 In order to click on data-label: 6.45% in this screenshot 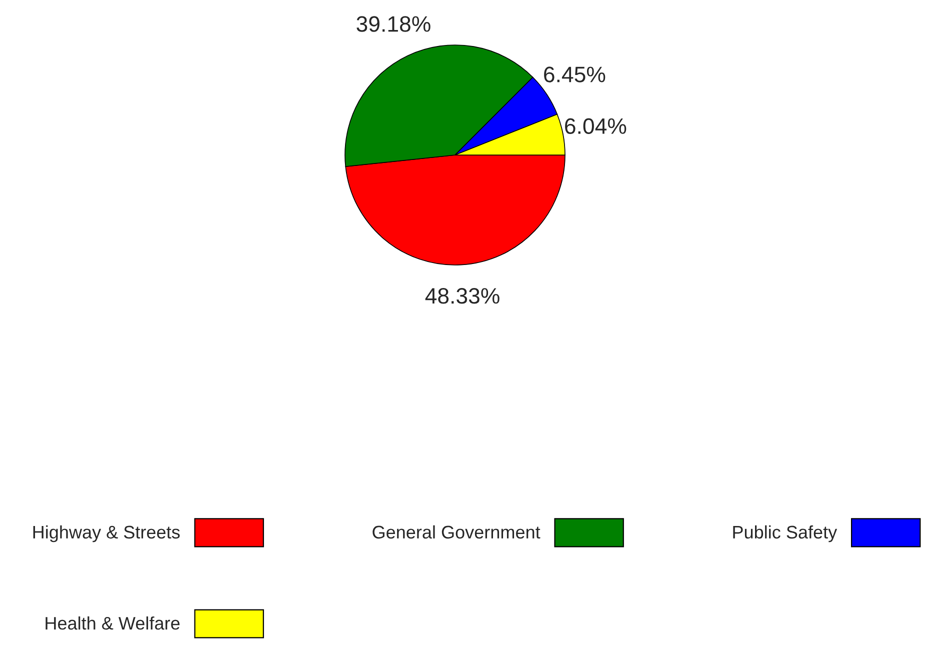, I will do `click(575, 74)`.